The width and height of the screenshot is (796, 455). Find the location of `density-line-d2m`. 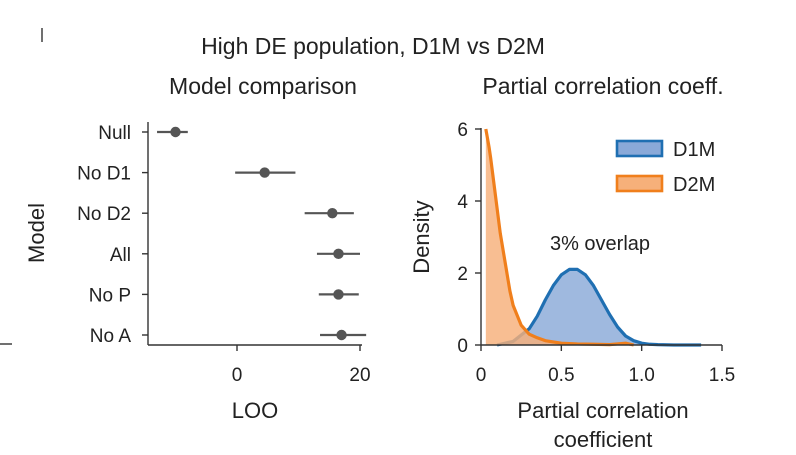

density-line-d2m is located at coordinates (559, 237).